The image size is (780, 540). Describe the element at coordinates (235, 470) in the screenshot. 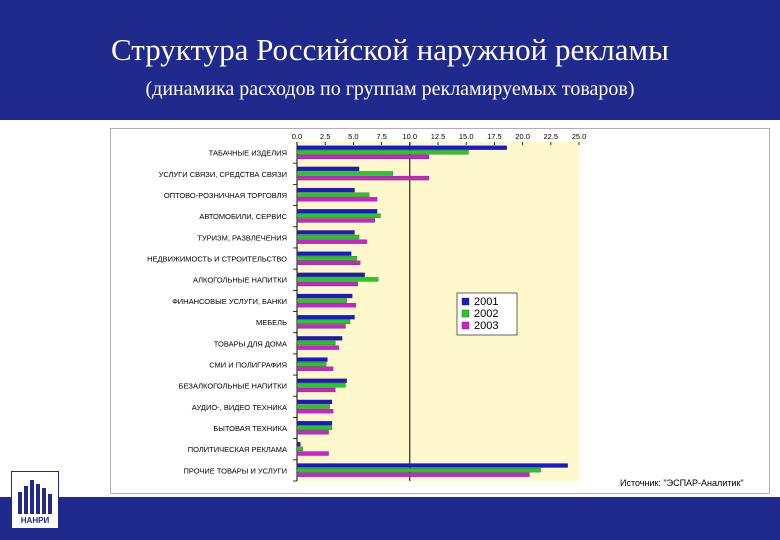

I see `category-label: ПРОЧИЕ ТОВАРЫ И УСЛУГИ` at that location.